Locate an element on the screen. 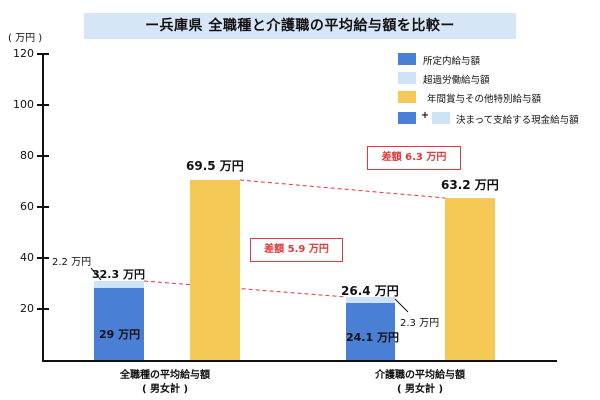  diff-box-monthly: 差額 5.9 万円 is located at coordinates (296, 250).